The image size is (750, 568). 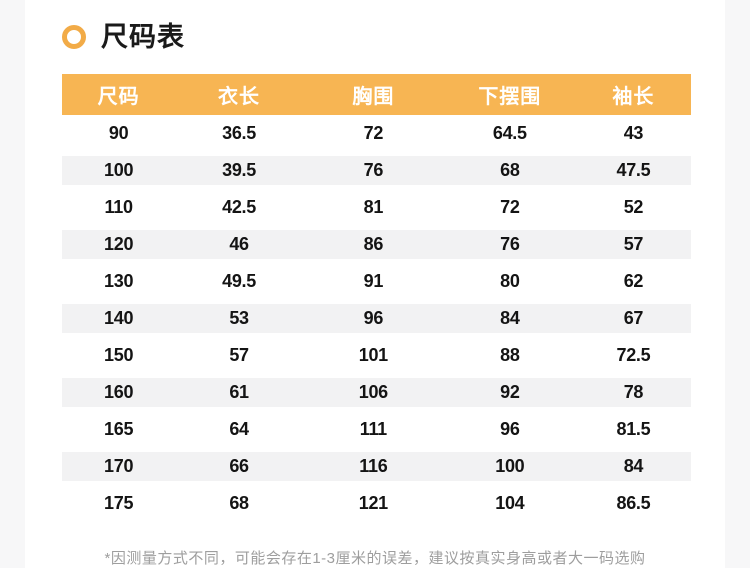 I want to click on table-cell: 160, so click(x=119, y=392).